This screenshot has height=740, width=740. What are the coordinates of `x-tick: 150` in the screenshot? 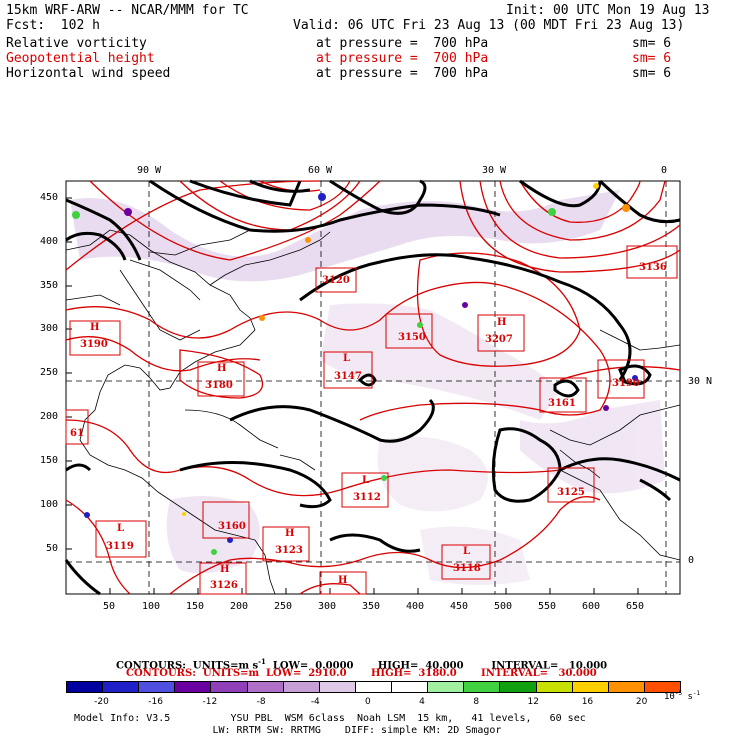 It's located at (195, 606).